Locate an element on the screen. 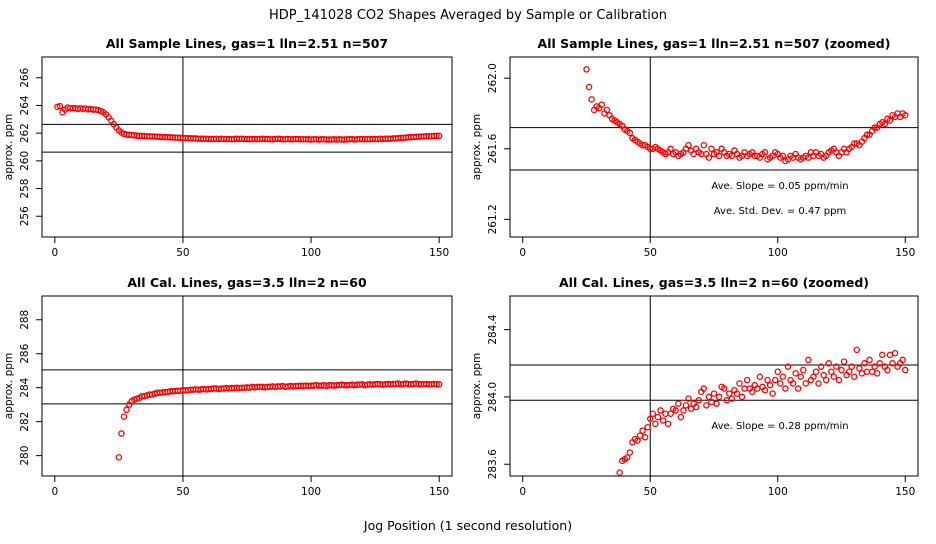 This screenshot has width=936, height=544. y-tick-label: 264 is located at coordinates (25, 105).